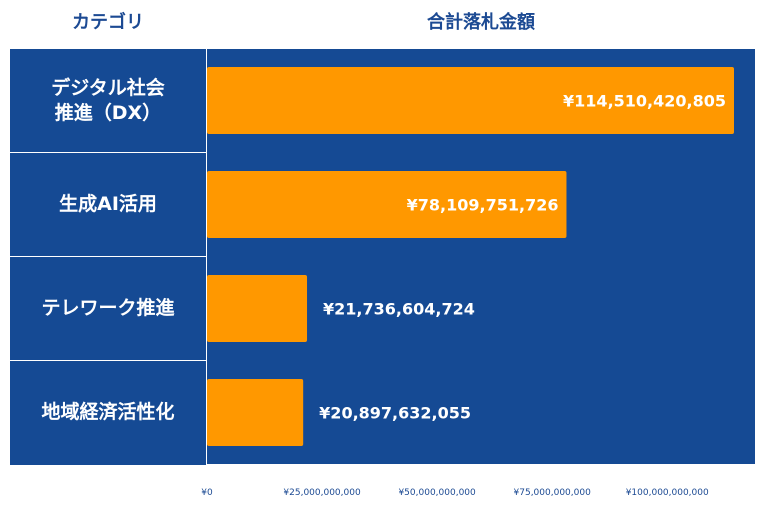 The width and height of the screenshot is (768, 515). What do you see at coordinates (437, 493) in the screenshot?
I see `x-tick-label: ¥50,000,000,000` at bounding box center [437, 493].